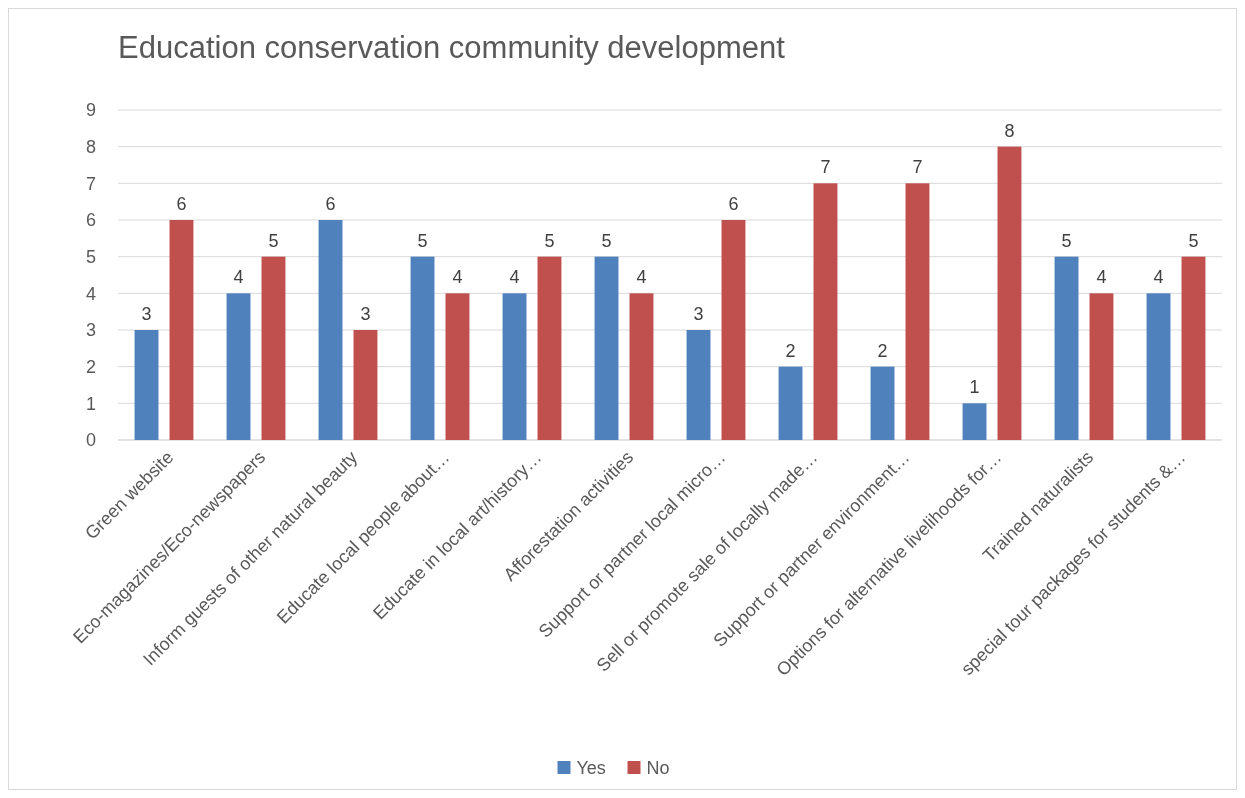 Image resolution: width=1245 pixels, height=798 pixels. Describe the element at coordinates (90, 183) in the screenshot. I see `y-tick-label: 7` at that location.